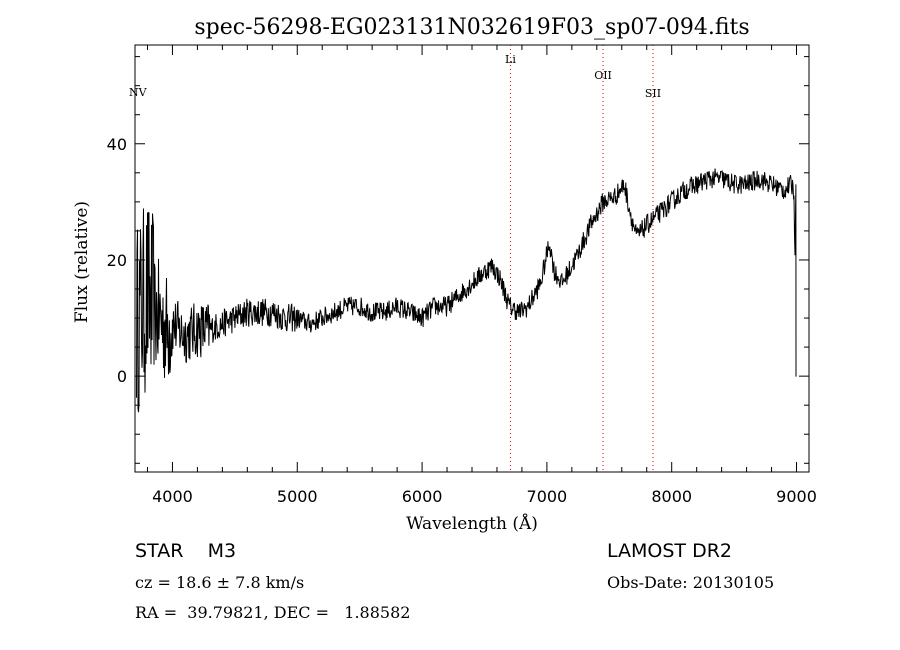 This screenshot has width=900, height=650. I want to click on object-class: STAR, so click(159, 551).